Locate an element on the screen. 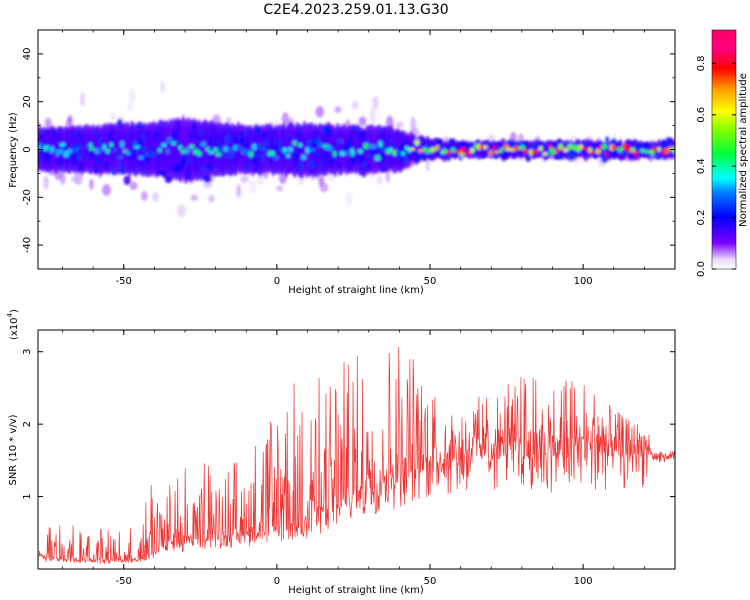 The height and width of the screenshot is (600, 750). colorbar-ticks: 0.0 0.2 0.4 0.6 0.8 is located at coordinates (716, 166).